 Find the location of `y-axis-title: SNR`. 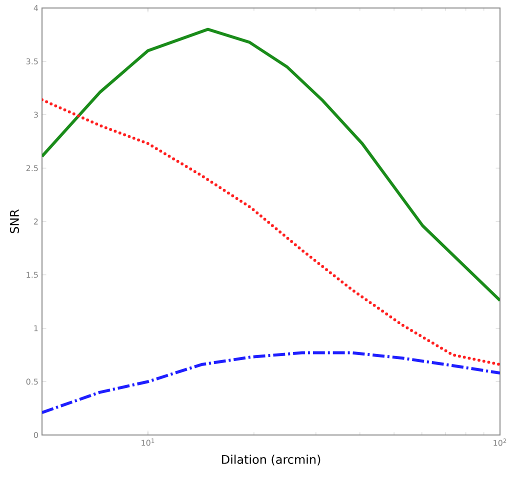

y-axis-title: SNR is located at coordinates (14, 221).